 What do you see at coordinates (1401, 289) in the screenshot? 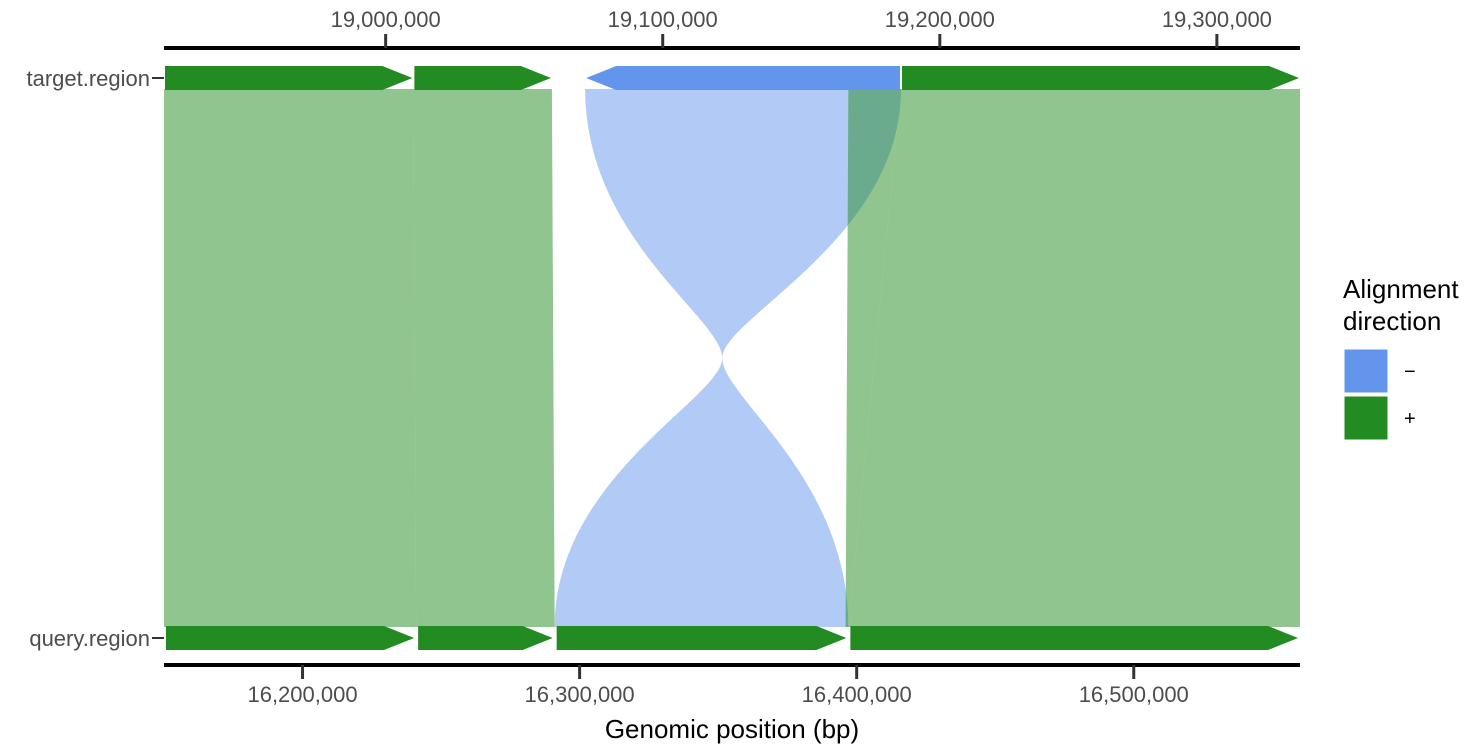
I see `legend-title-line-1: Alignment` at bounding box center [1401, 289].